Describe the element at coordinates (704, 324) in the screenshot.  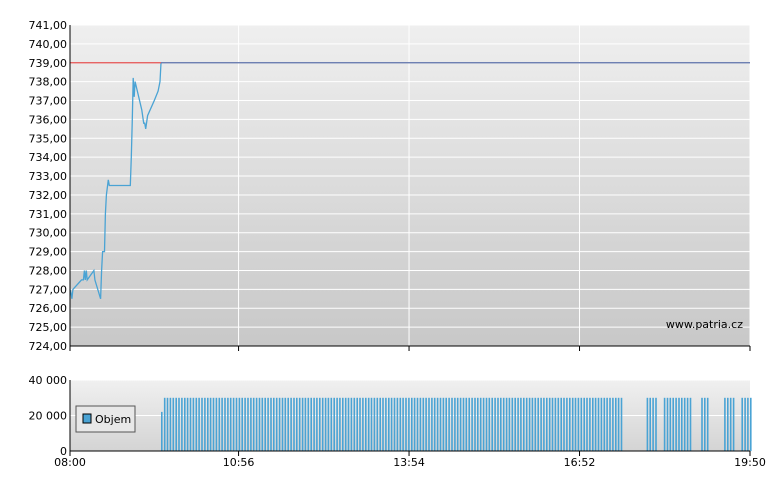
I see `watermark: www.patria.cz` at that location.